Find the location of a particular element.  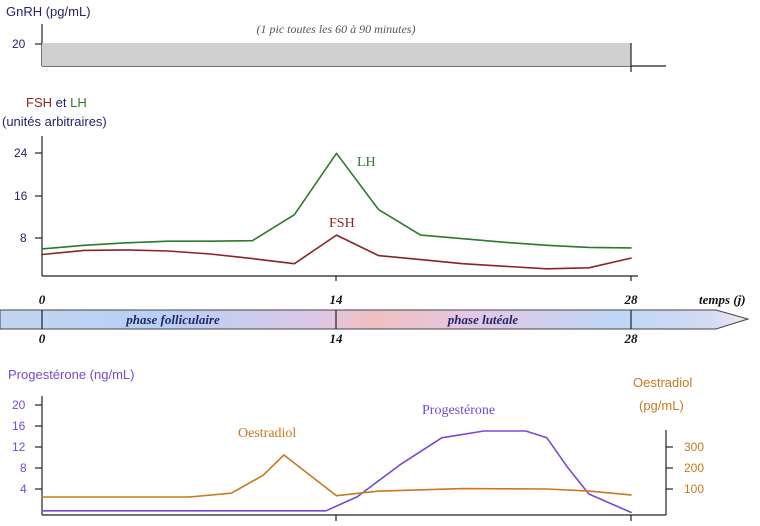

oestradiol-tick-label-100: 100 is located at coordinates (694, 489).